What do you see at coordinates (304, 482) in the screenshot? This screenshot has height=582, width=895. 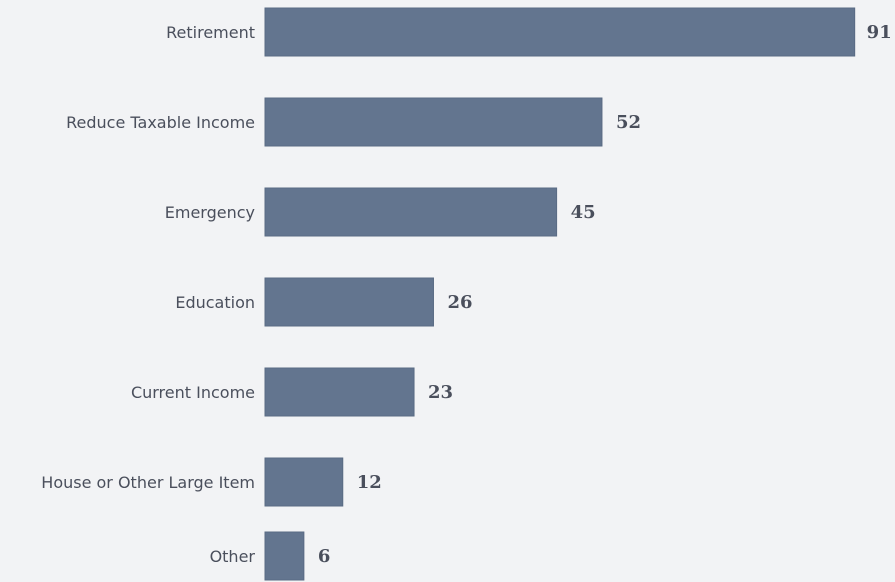 I see `bar-house-or-other-large-item` at bounding box center [304, 482].